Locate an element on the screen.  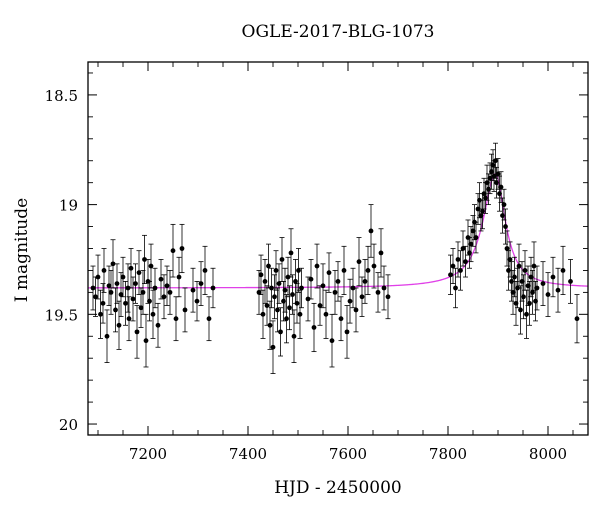
y-tick-label: 20 is located at coordinates (68, 425).